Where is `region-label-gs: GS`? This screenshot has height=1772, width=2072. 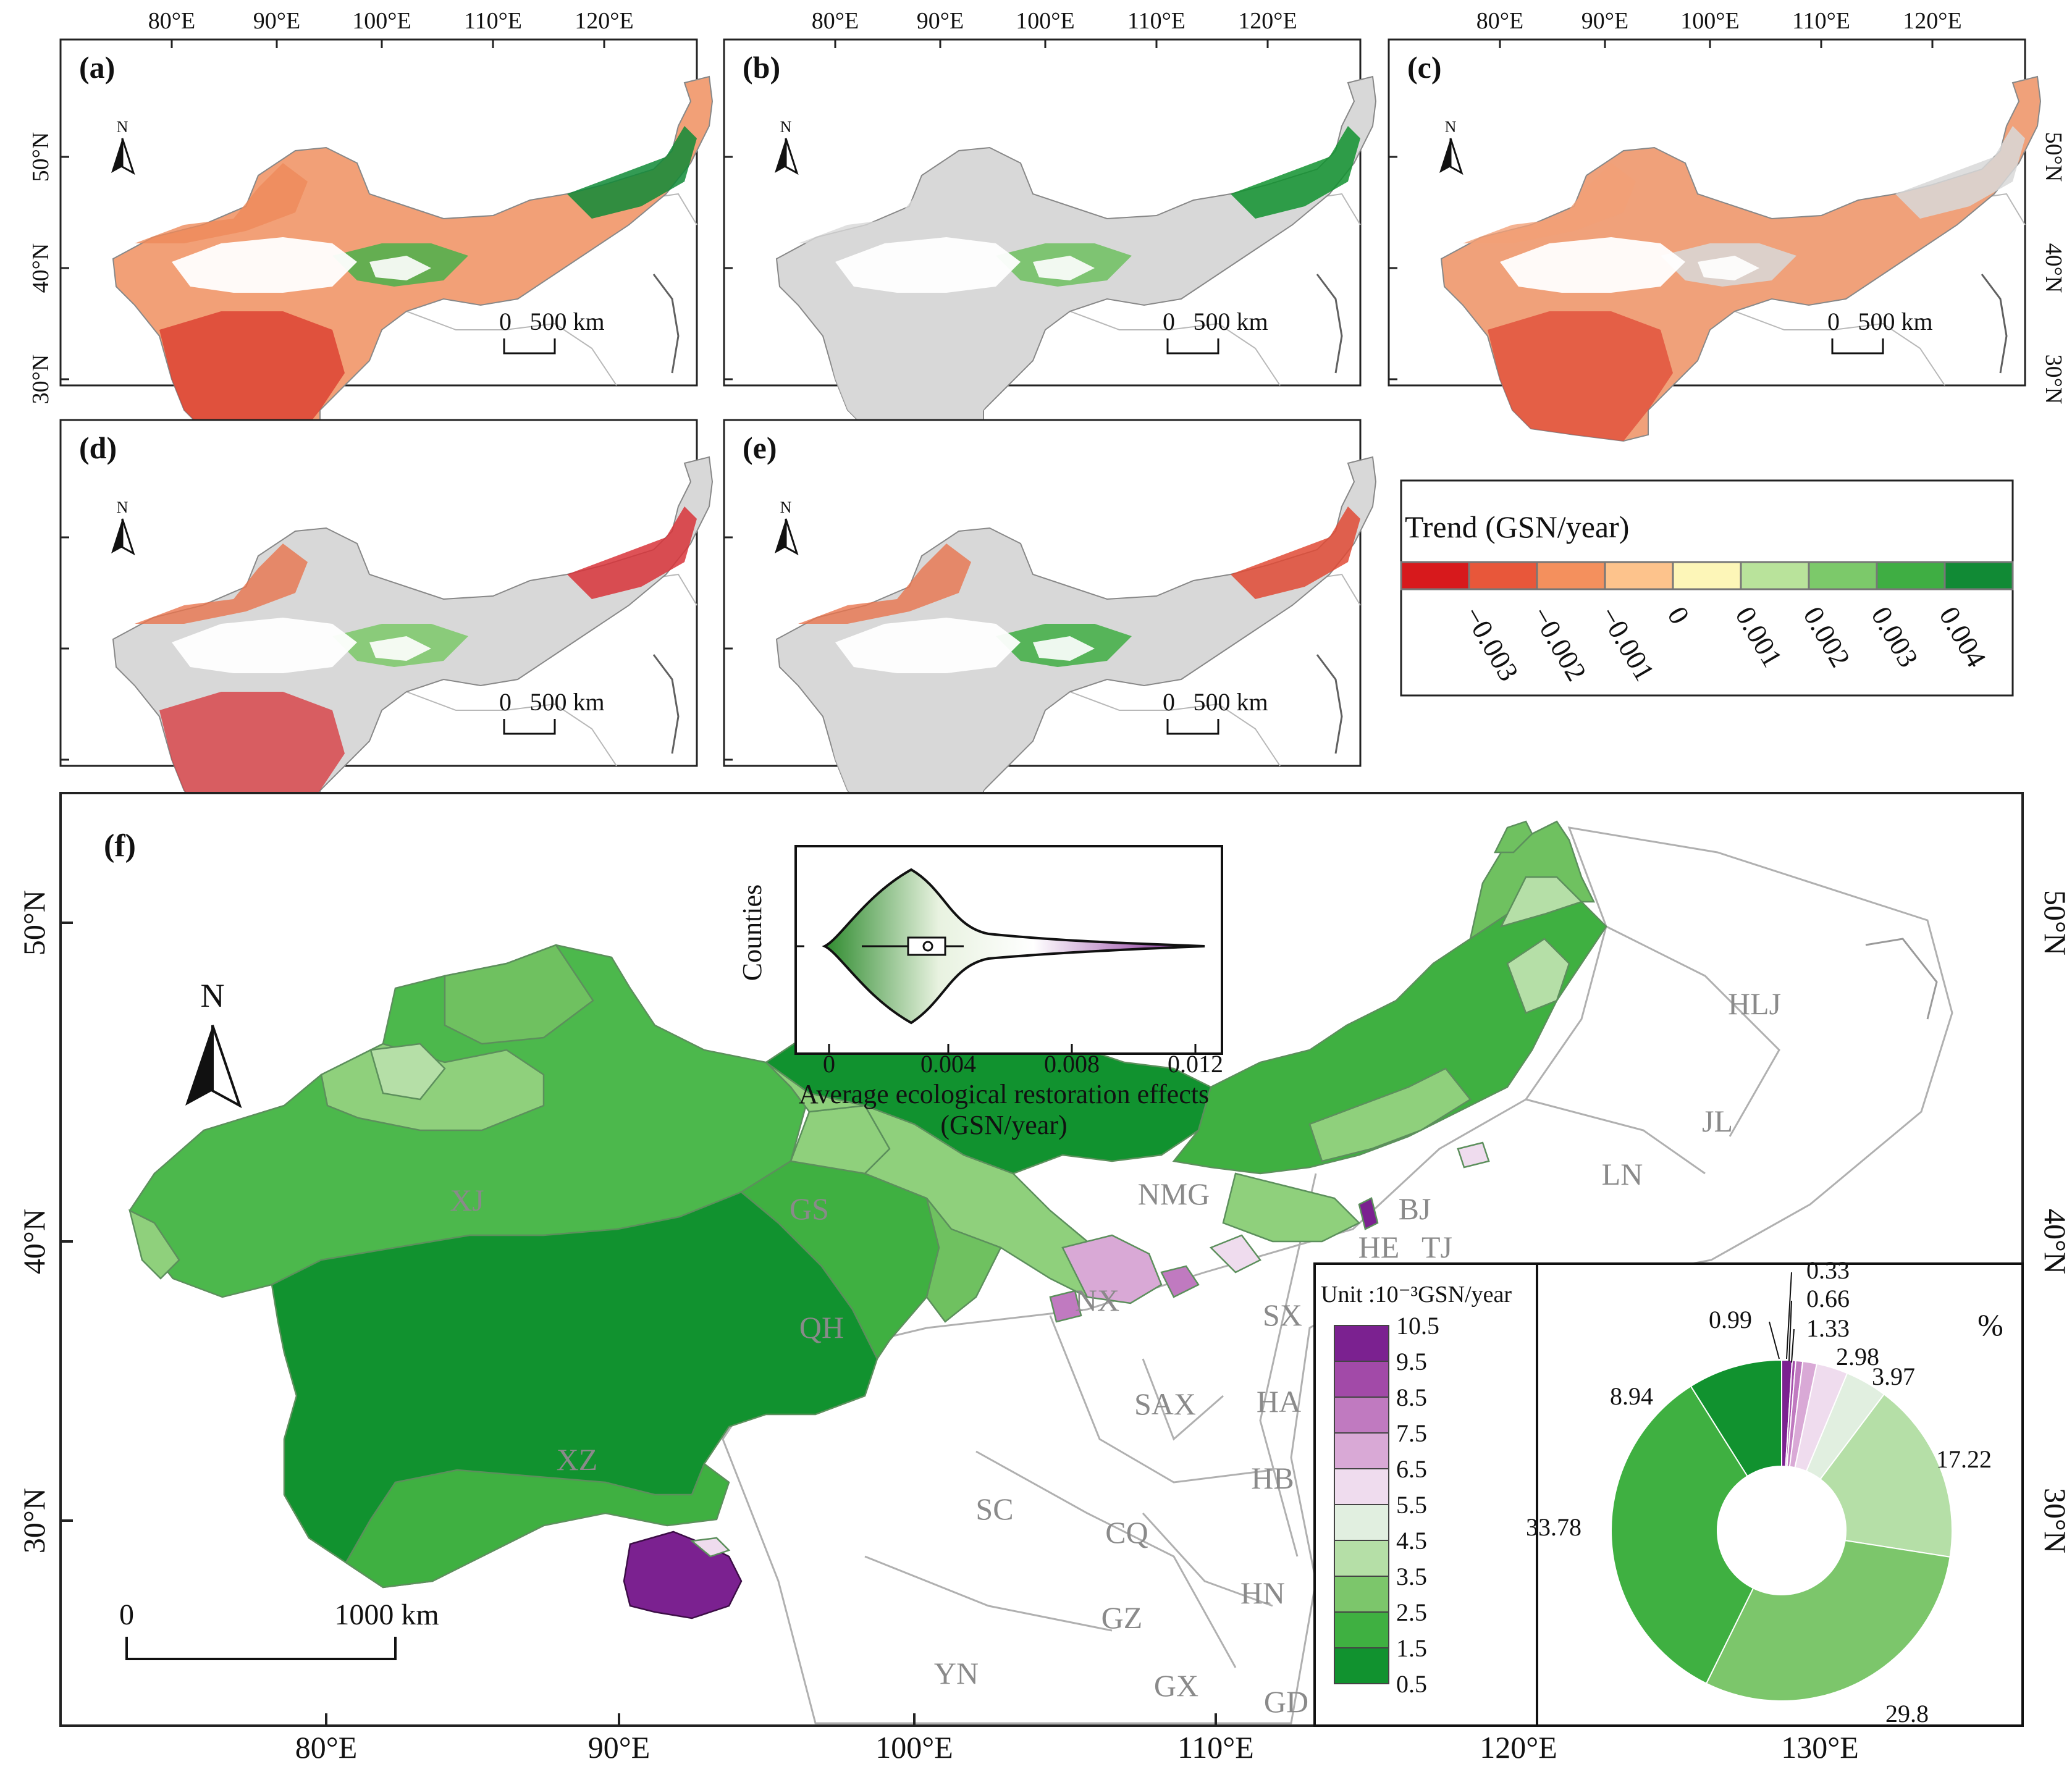
region-label-gs: GS is located at coordinates (809, 1208).